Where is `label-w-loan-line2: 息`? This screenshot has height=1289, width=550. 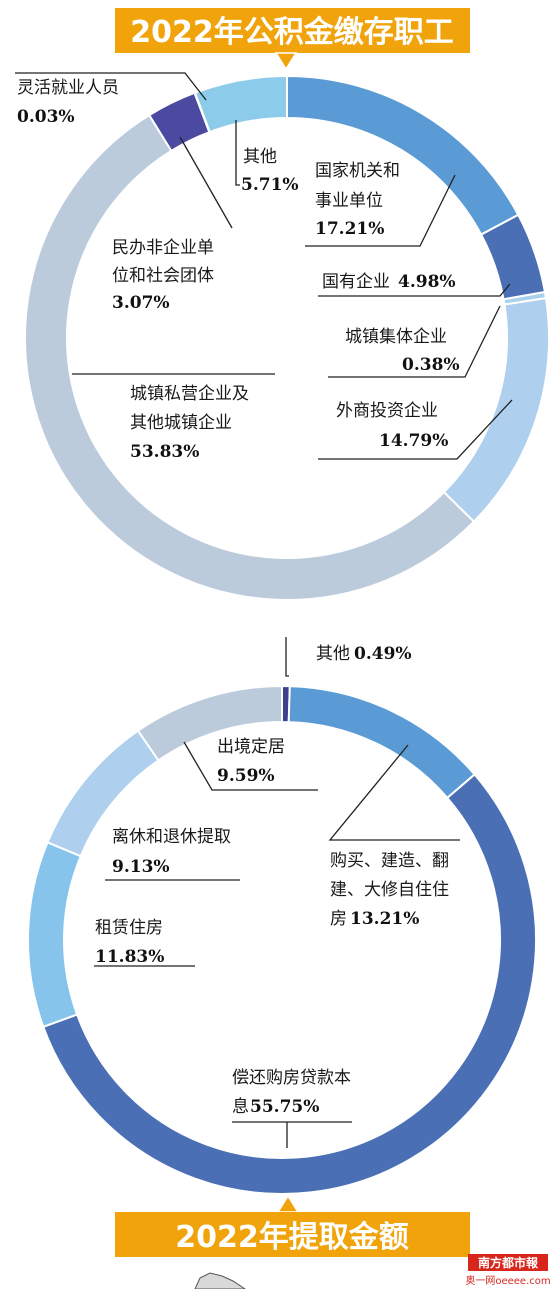
label-w-loan-line2: 息 is located at coordinates (240, 1107).